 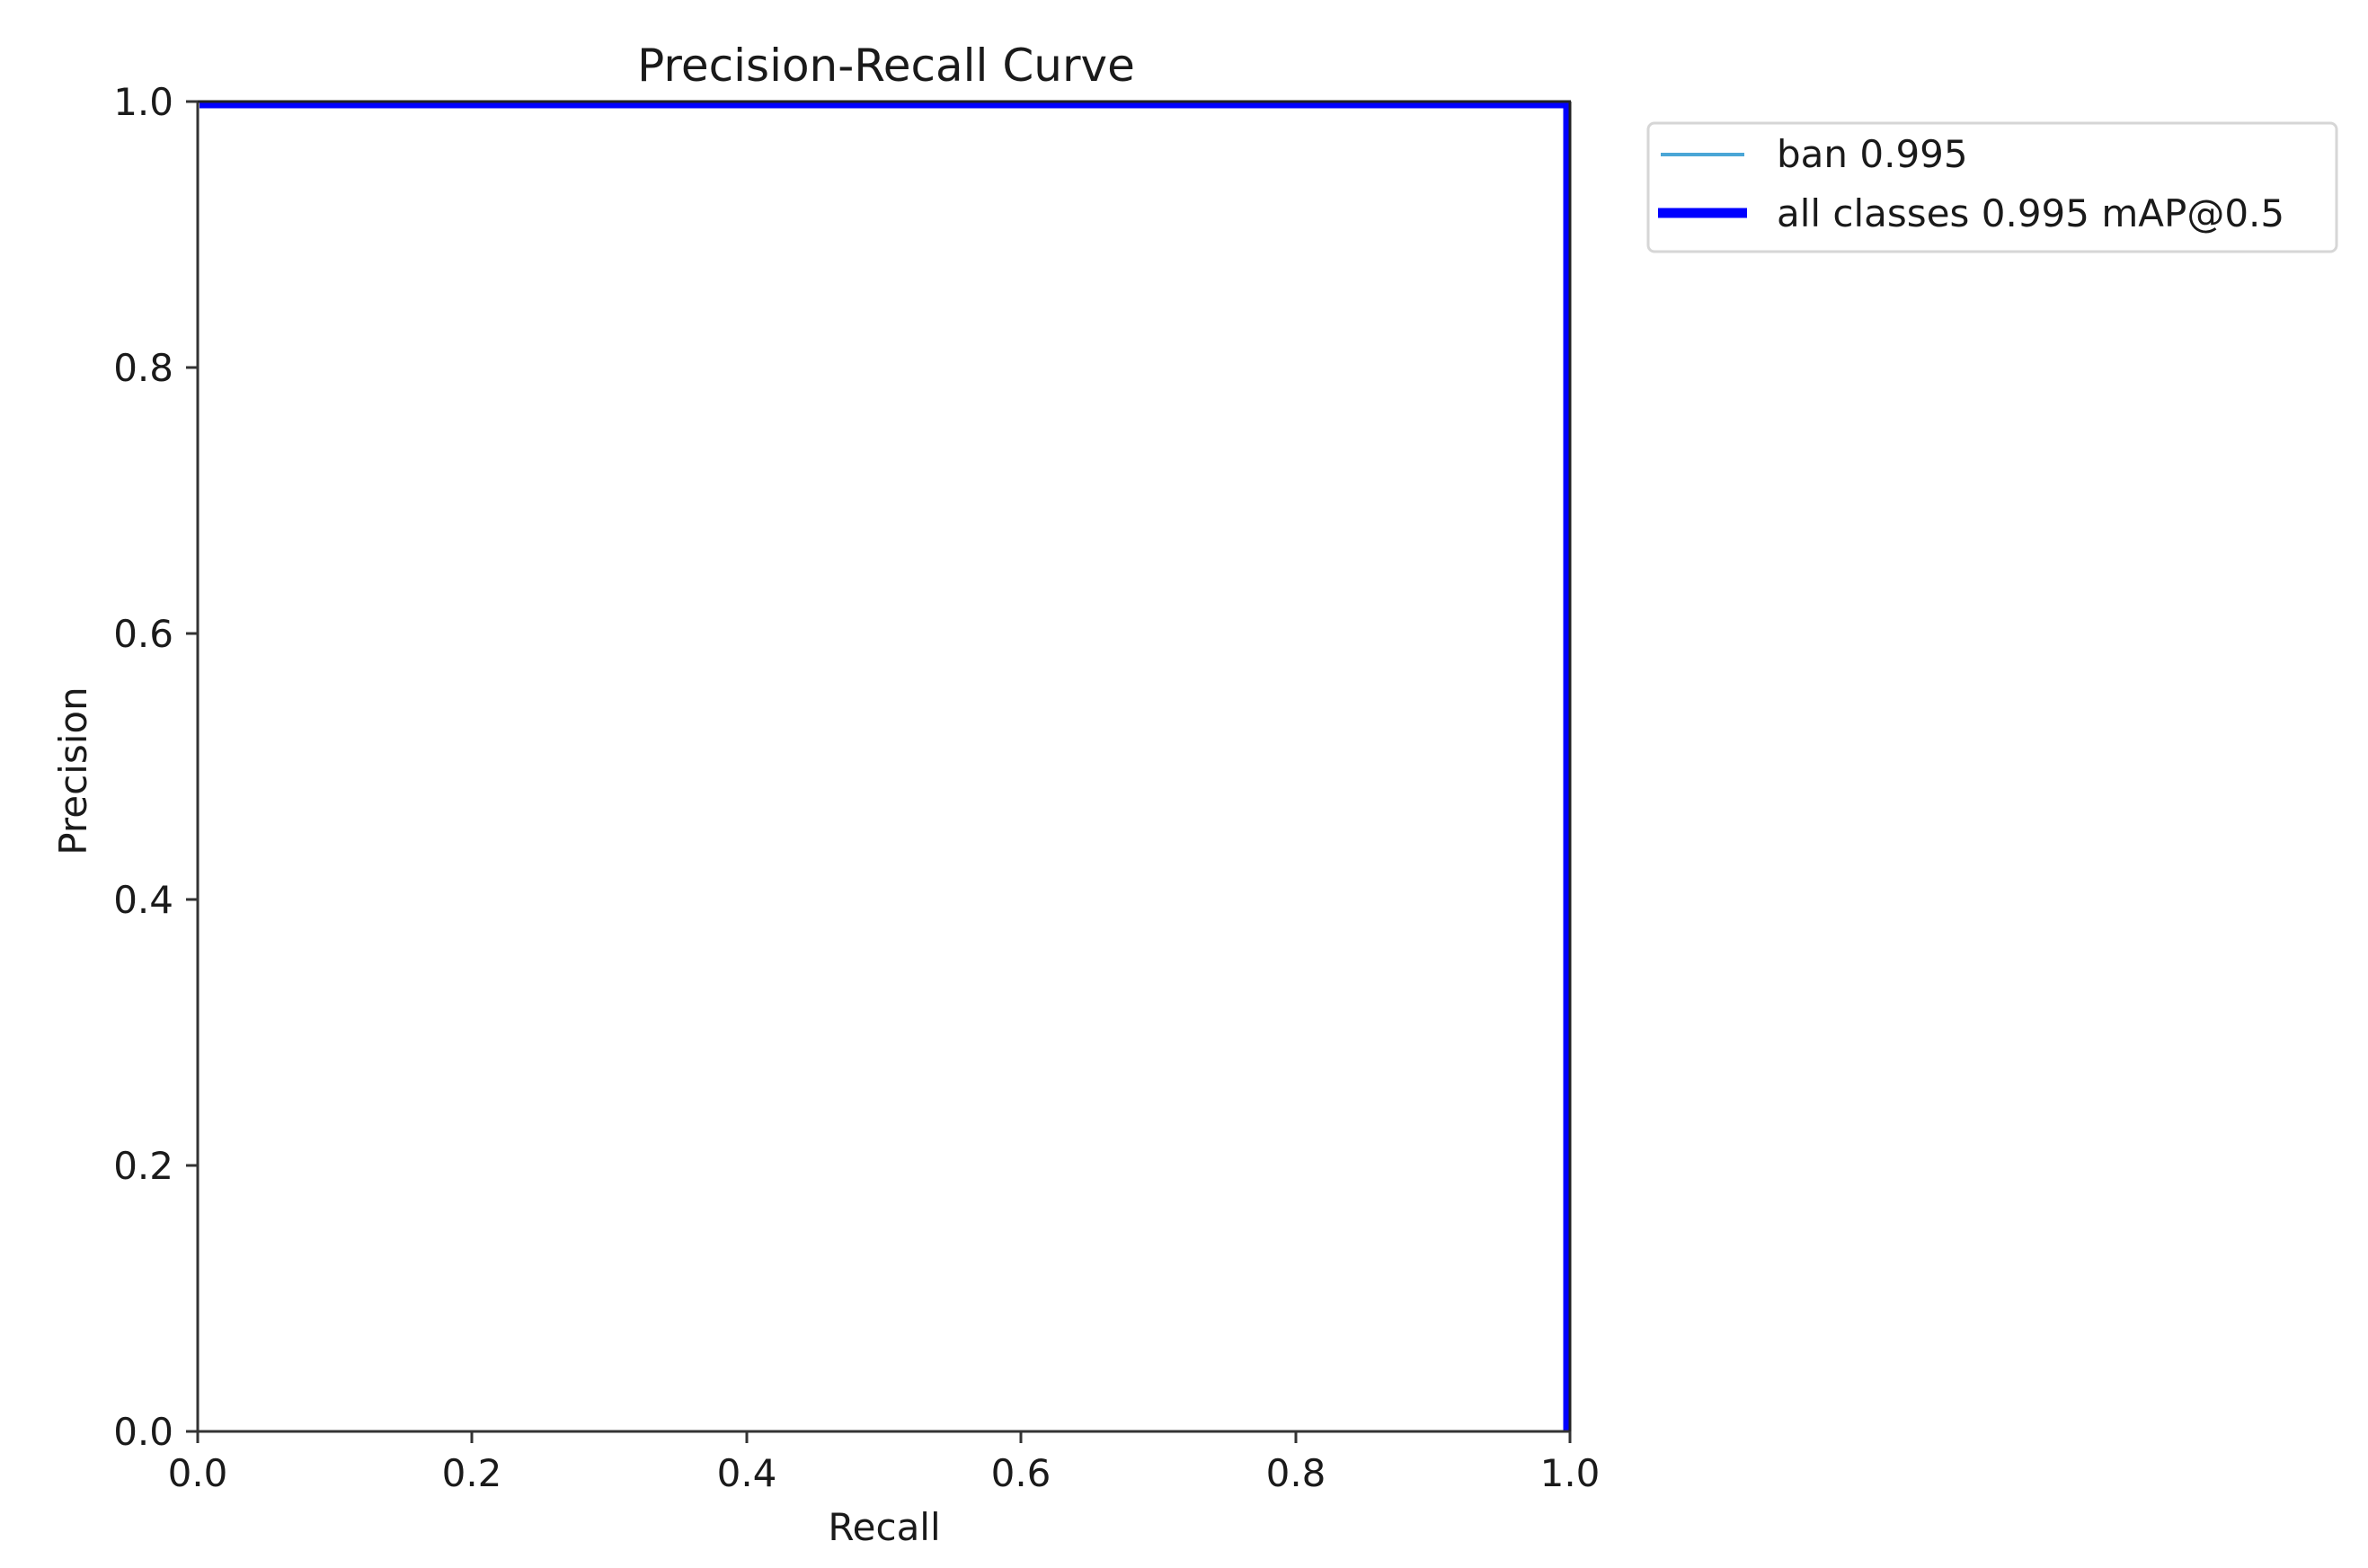 I want to click on legend: ban 0.995 all classes 0.995 mAP@0.5, so click(x=1992, y=187).